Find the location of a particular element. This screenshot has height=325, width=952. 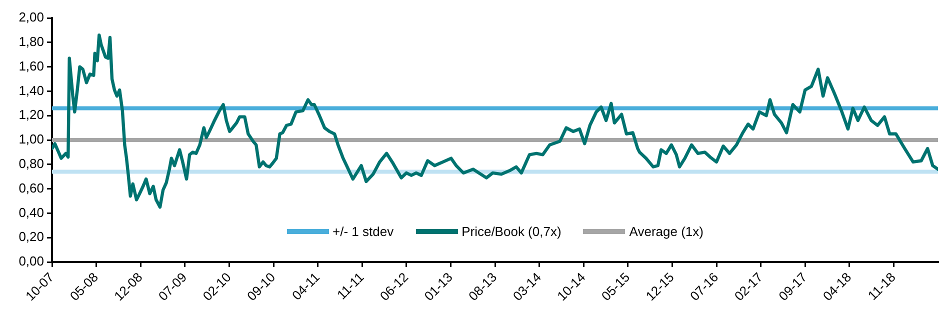

y-tick-label: 2,00 is located at coordinates (31, 17).